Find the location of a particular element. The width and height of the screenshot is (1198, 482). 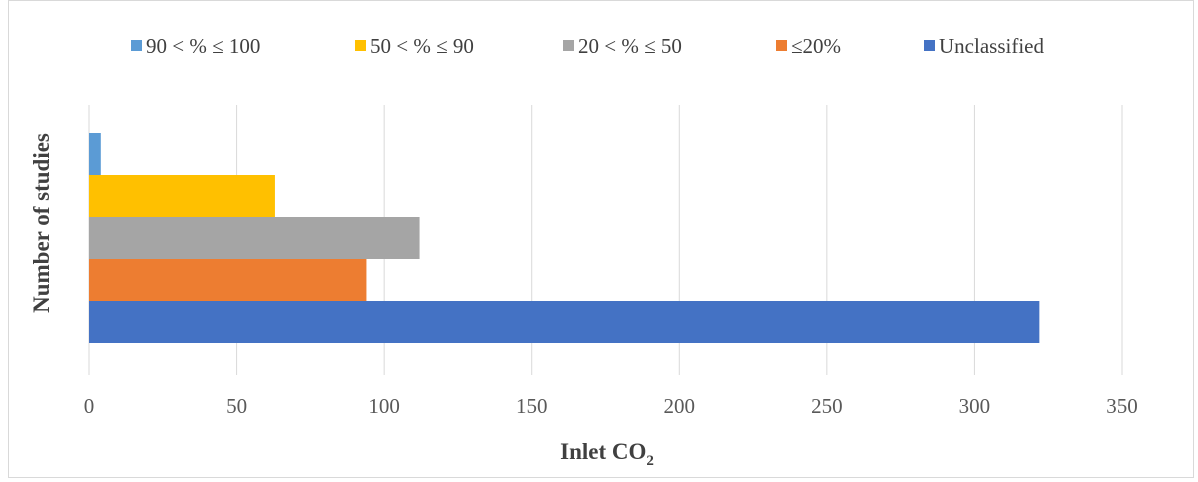

x-tick-label-3: 150 is located at coordinates (532, 406).